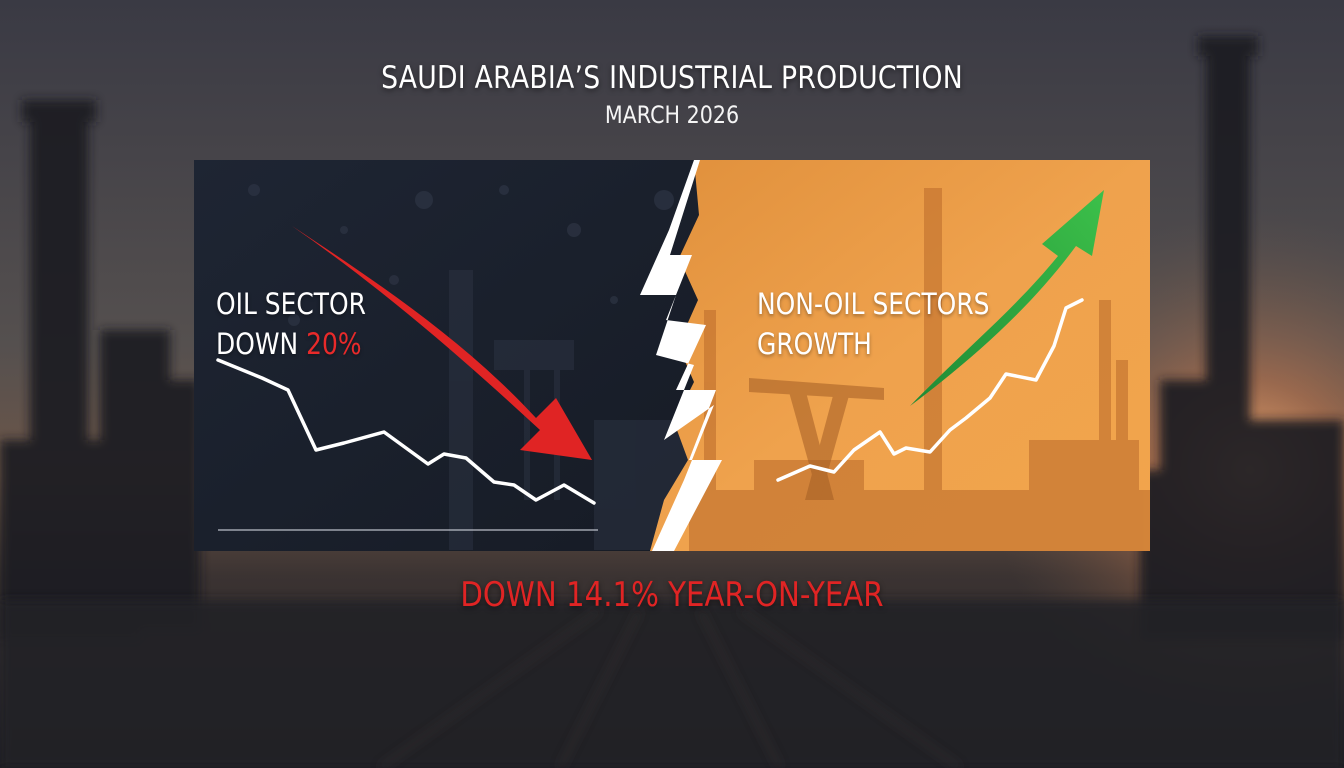 The width and height of the screenshot is (1344, 768). What do you see at coordinates (442, 343) in the screenshot?
I see `down-arrow-icon` at bounding box center [442, 343].